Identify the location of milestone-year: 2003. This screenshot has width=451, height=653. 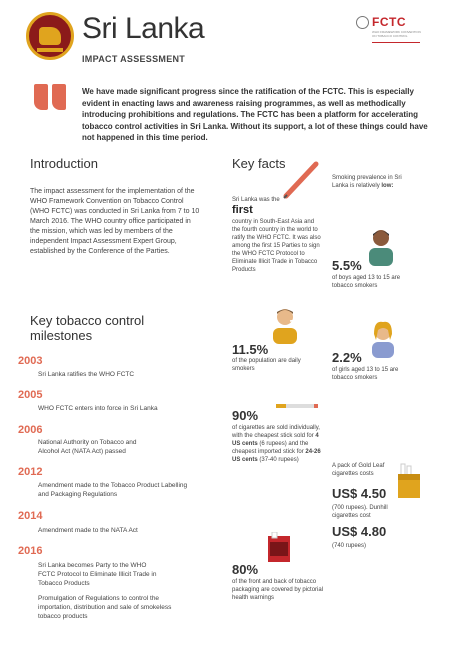
(30, 361).